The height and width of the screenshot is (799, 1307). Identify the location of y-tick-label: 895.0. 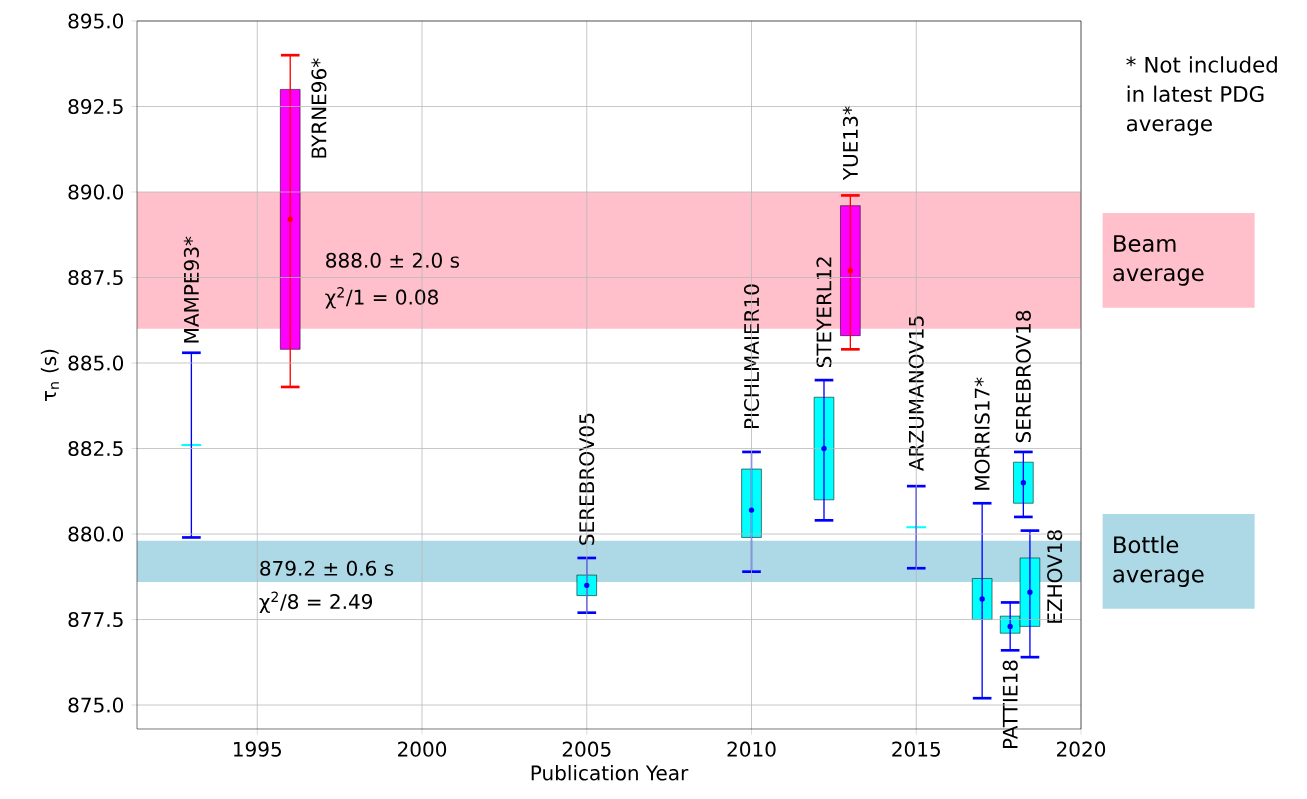
(96, 21).